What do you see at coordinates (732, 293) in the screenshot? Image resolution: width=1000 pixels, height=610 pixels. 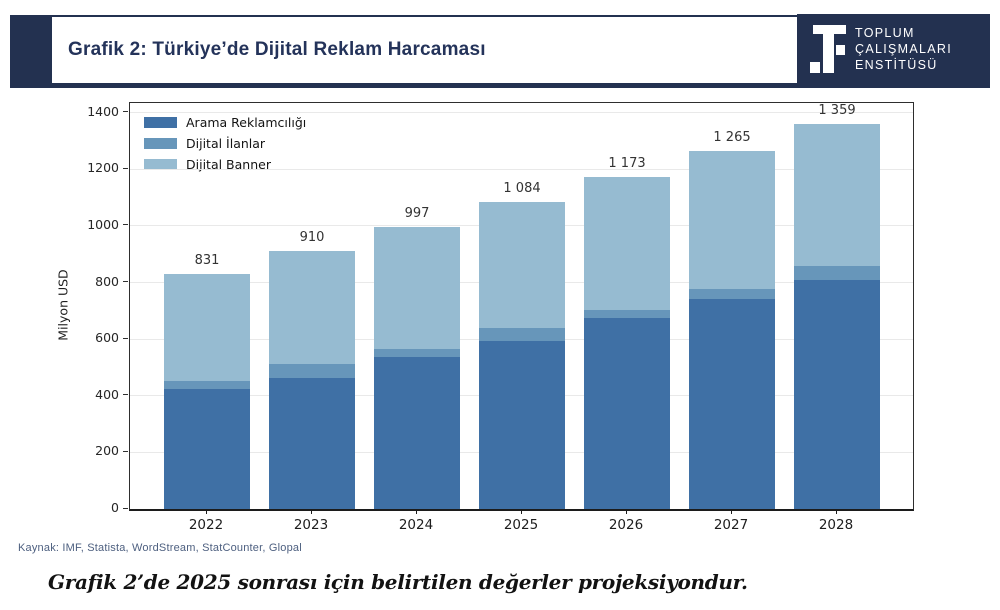 I see `bar-segment-2027-dijital-i̇lanlar` at bounding box center [732, 293].